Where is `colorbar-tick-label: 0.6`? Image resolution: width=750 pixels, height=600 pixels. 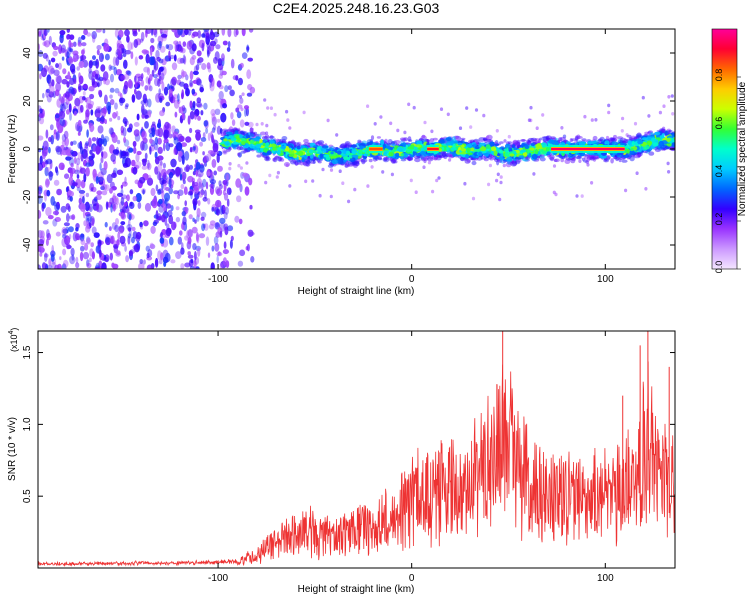
colorbar-tick-label: 0.6 is located at coordinates (719, 123).